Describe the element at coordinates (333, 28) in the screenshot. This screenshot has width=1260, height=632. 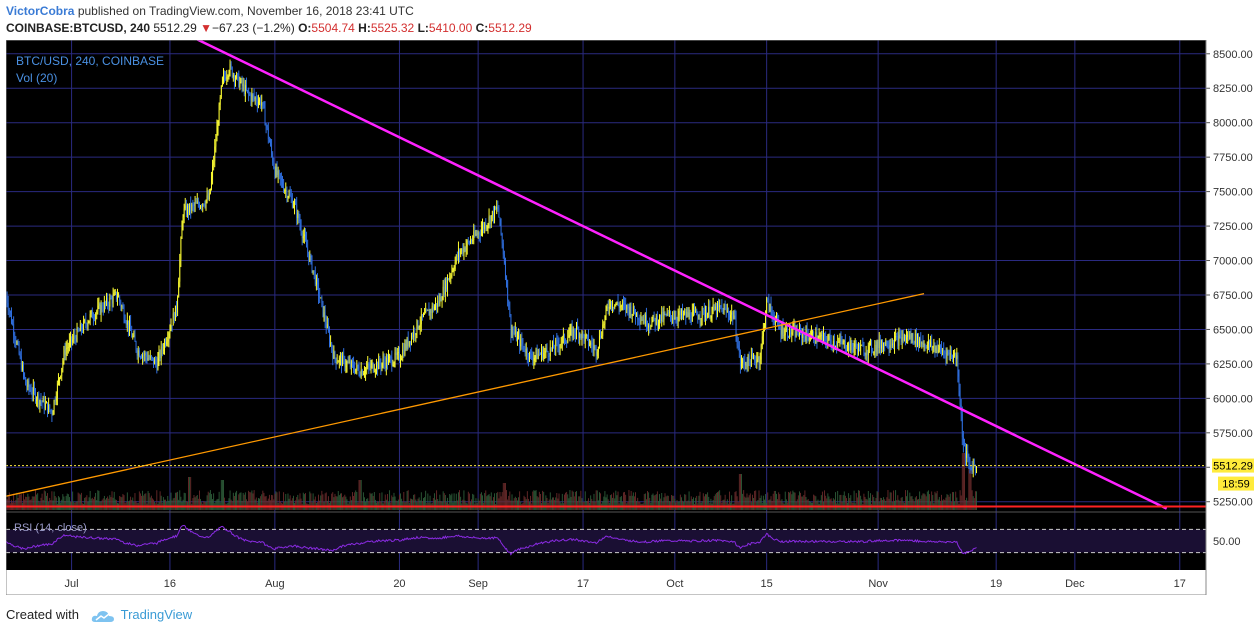
I see `open-value: 5504.74` at that location.